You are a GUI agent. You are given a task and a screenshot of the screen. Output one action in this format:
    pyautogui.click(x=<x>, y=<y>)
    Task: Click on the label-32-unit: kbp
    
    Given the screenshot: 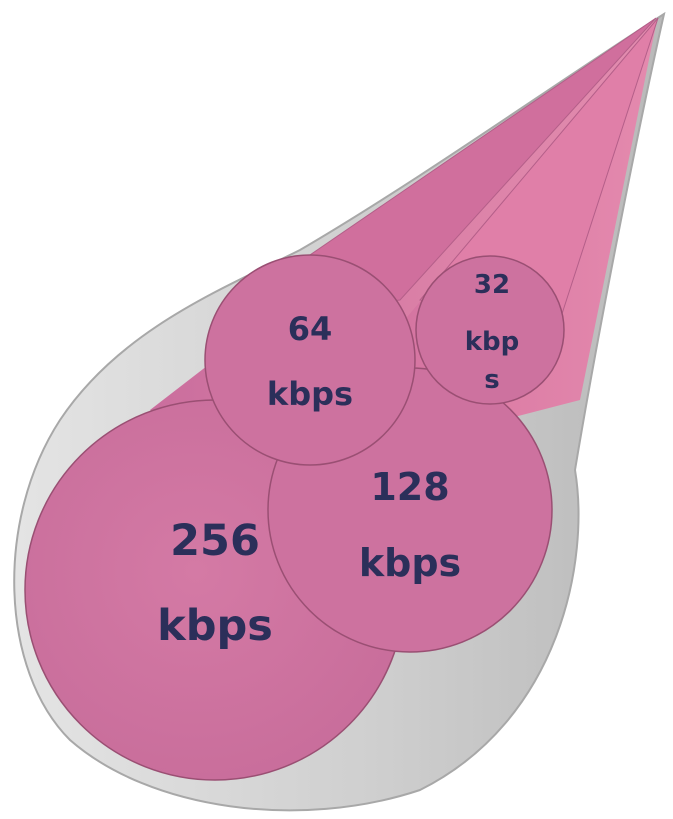 What is the action you would take?
    pyautogui.click(x=492, y=342)
    